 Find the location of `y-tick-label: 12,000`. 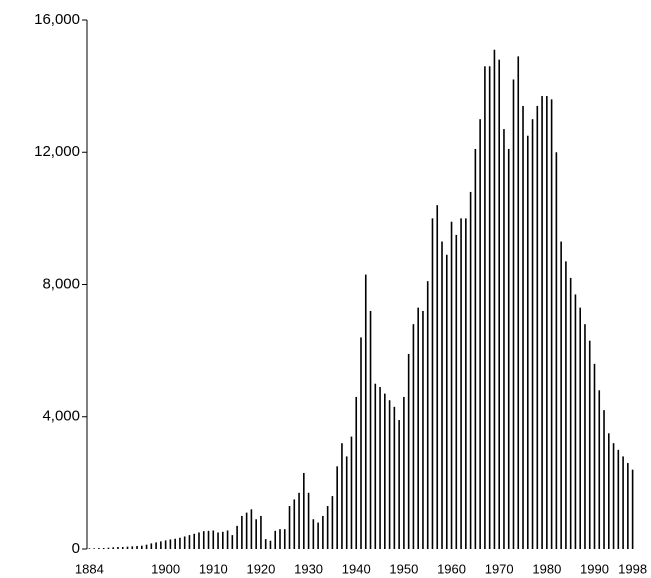

y-tick-label: 12,000 is located at coordinates (57, 151).